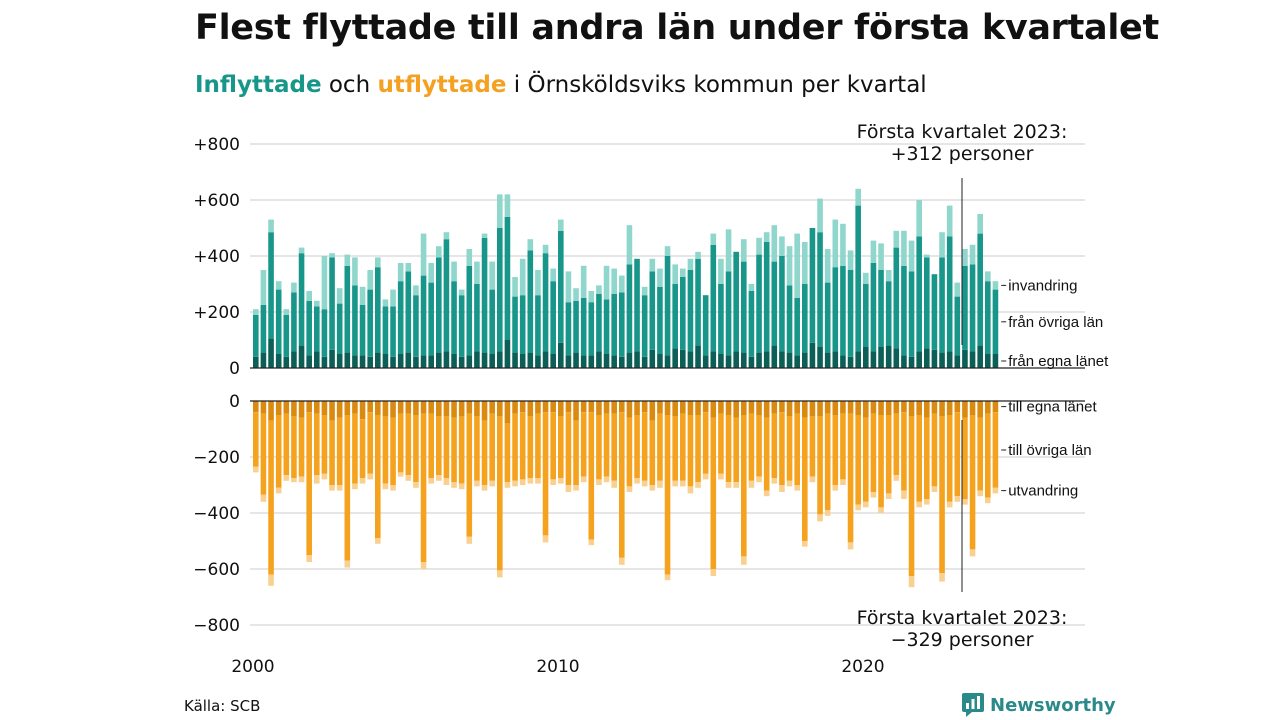  Describe the element at coordinates (1042, 285) in the screenshot. I see `segment-label-in: invandring` at that location.